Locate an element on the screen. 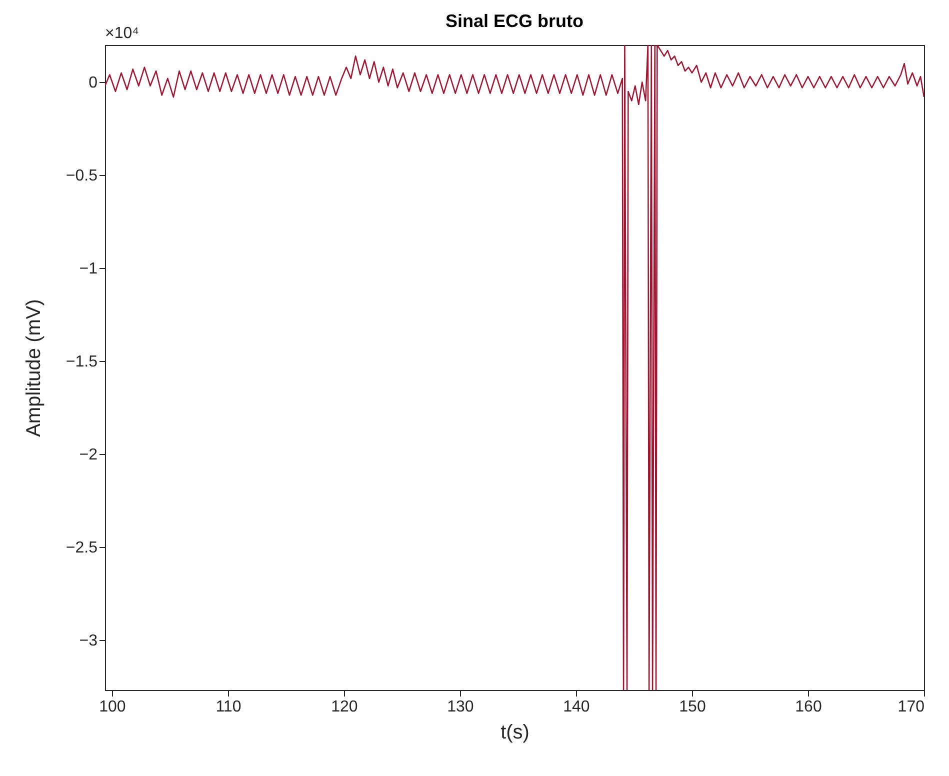 The height and width of the screenshot is (776, 949). chart-title: Sinal ECG bruto is located at coordinates (514, 21).